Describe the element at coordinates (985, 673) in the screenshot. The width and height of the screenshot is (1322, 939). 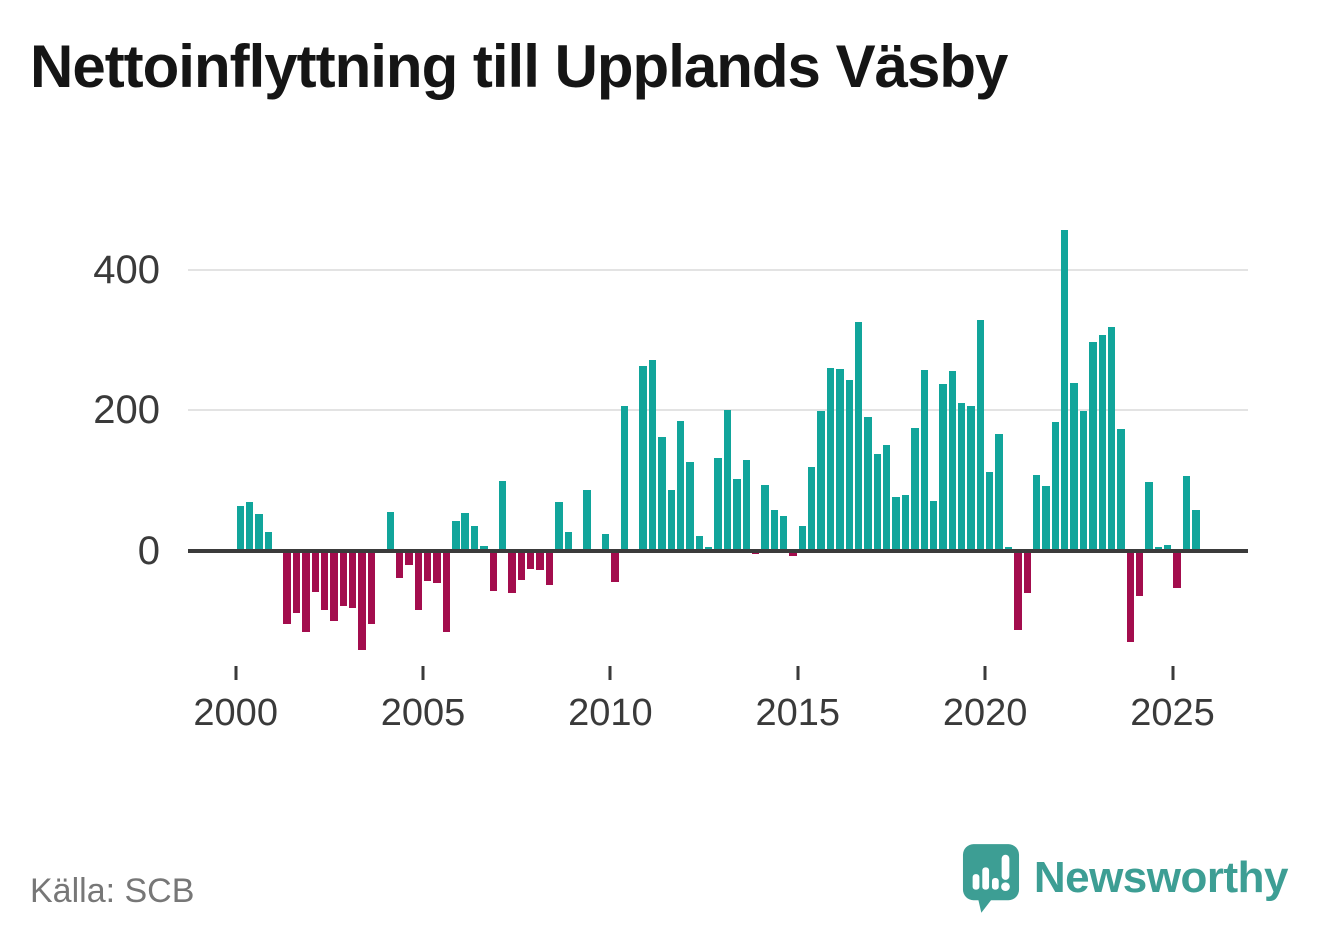
I see `x-axis-tick-2020` at that location.